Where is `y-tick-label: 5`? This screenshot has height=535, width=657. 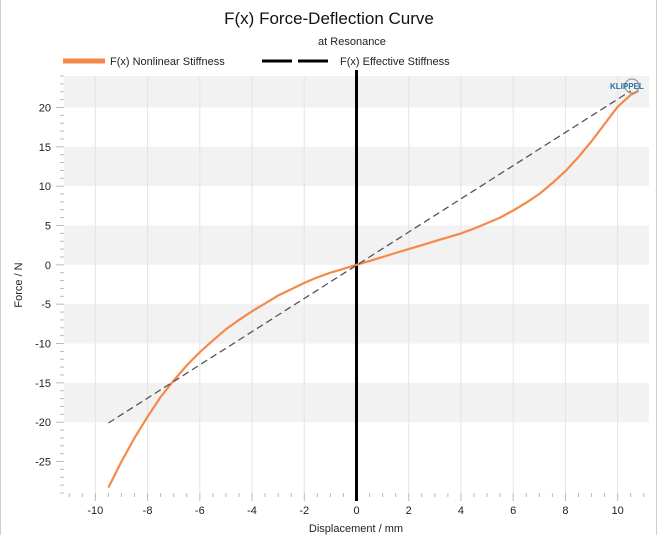
y-tick-label: 5 is located at coordinates (48, 226).